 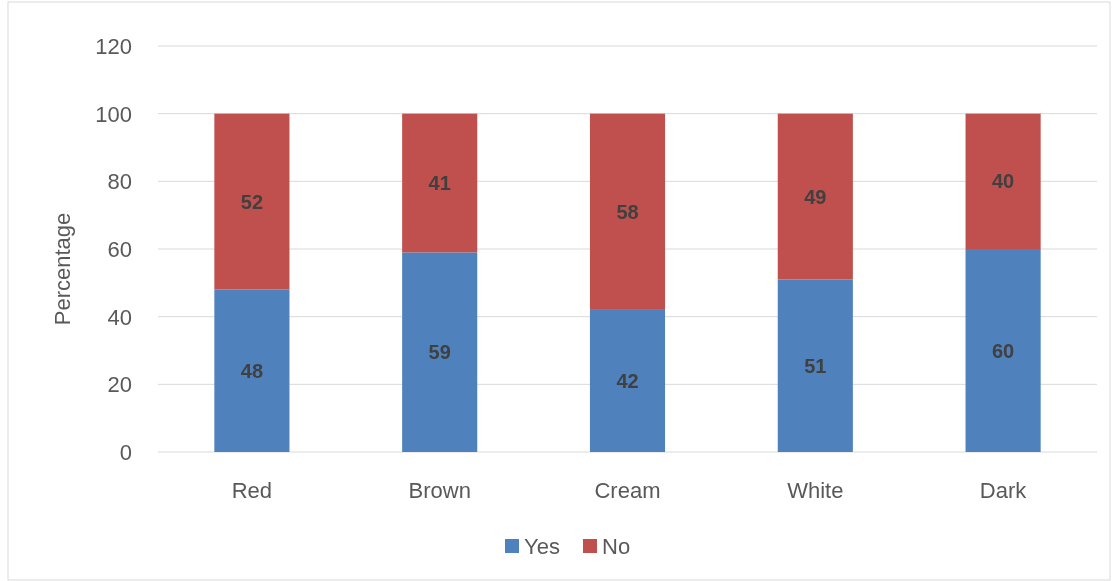 What do you see at coordinates (119, 182) in the screenshot?
I see `y-tick-label: 80` at bounding box center [119, 182].